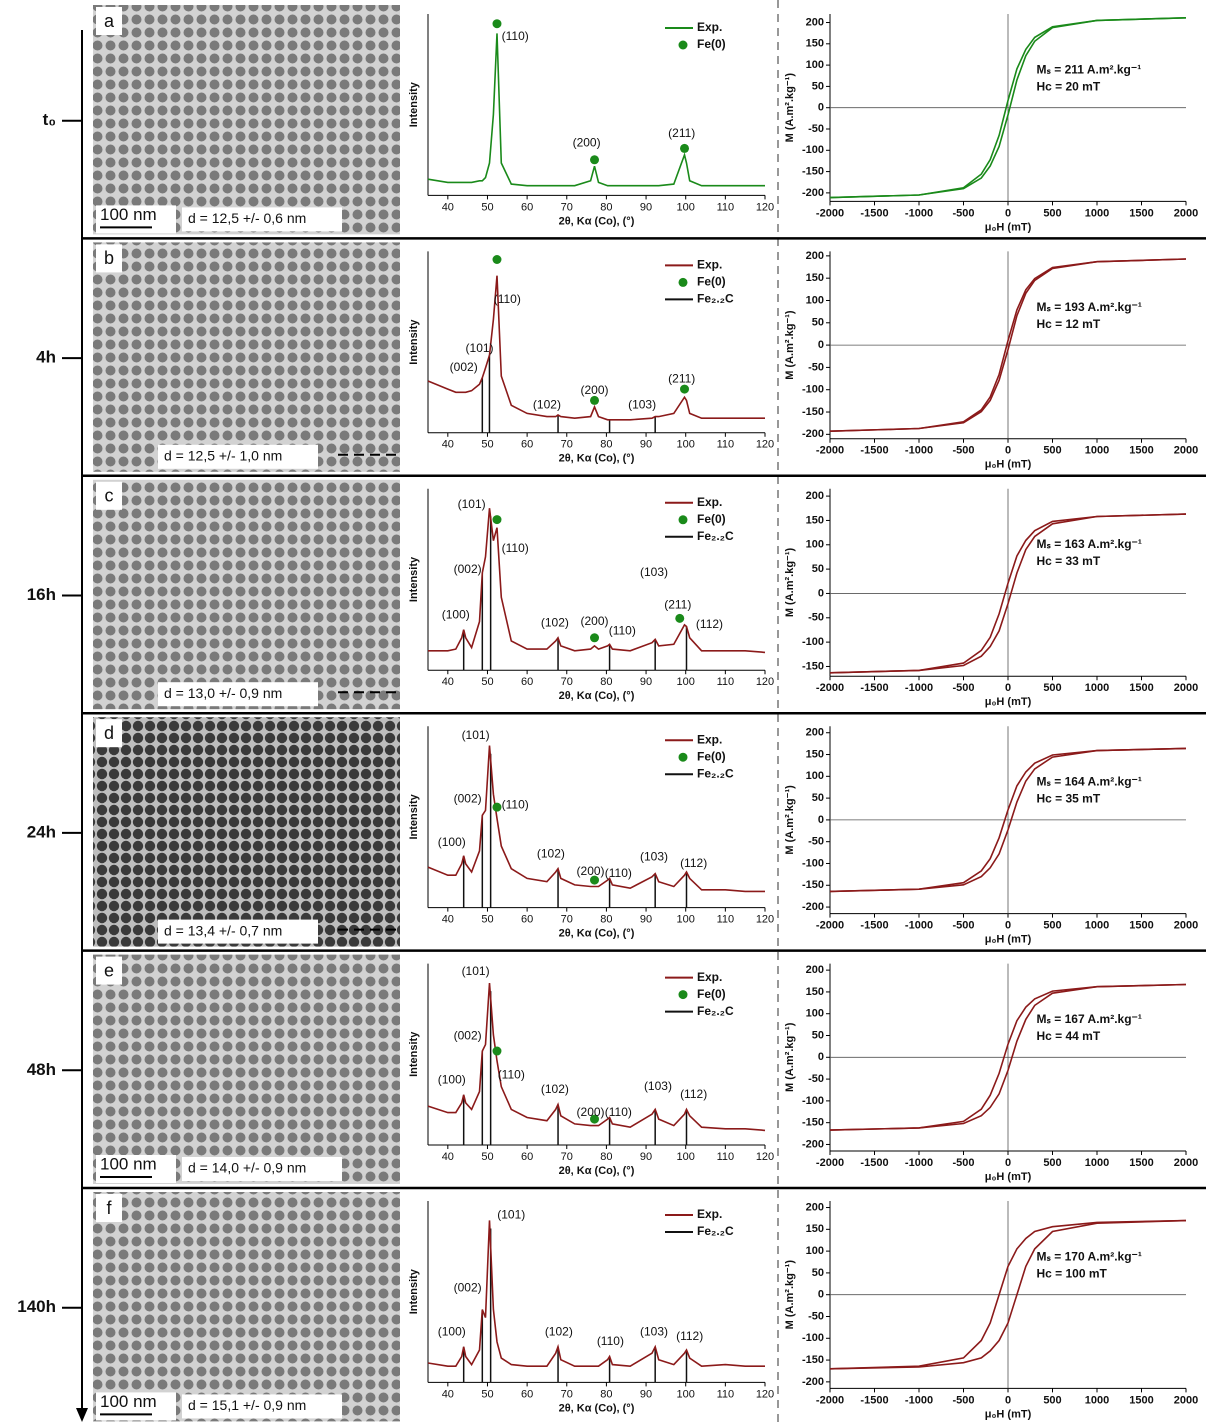 Image resolution: width=1206 pixels, height=1426 pixels. Describe the element at coordinates (1186, 451) in the screenshot. I see `x-tick-label: 2000` at that location.